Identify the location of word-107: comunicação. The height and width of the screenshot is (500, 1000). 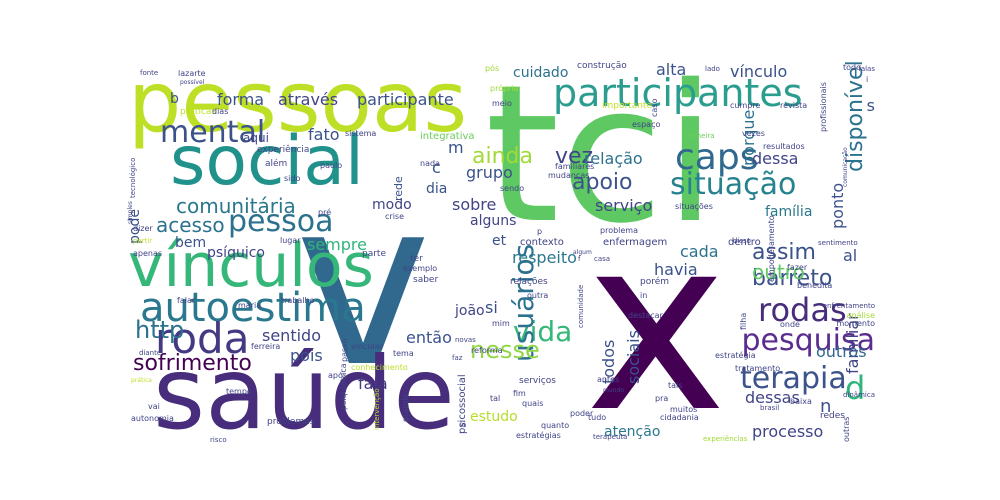
(845, 167).